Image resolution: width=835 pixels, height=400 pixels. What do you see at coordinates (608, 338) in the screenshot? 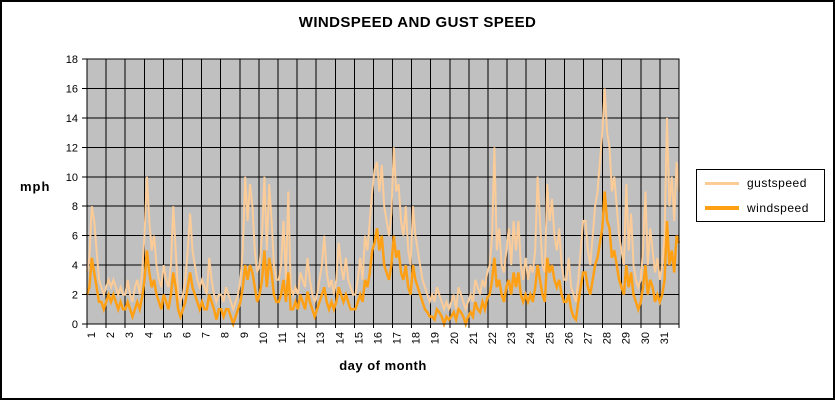
I see `svg-text: 28` at bounding box center [608, 338].